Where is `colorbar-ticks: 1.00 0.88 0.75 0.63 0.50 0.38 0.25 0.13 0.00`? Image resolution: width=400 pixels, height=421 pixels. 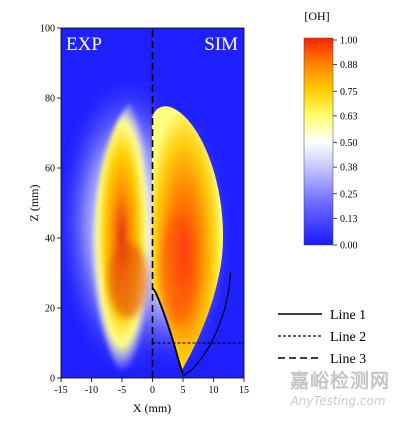
colorbar-ticks: 1.00 0.88 0.75 0.63 0.50 0.38 0.25 0.13 0.00 is located at coordinates (345, 144).